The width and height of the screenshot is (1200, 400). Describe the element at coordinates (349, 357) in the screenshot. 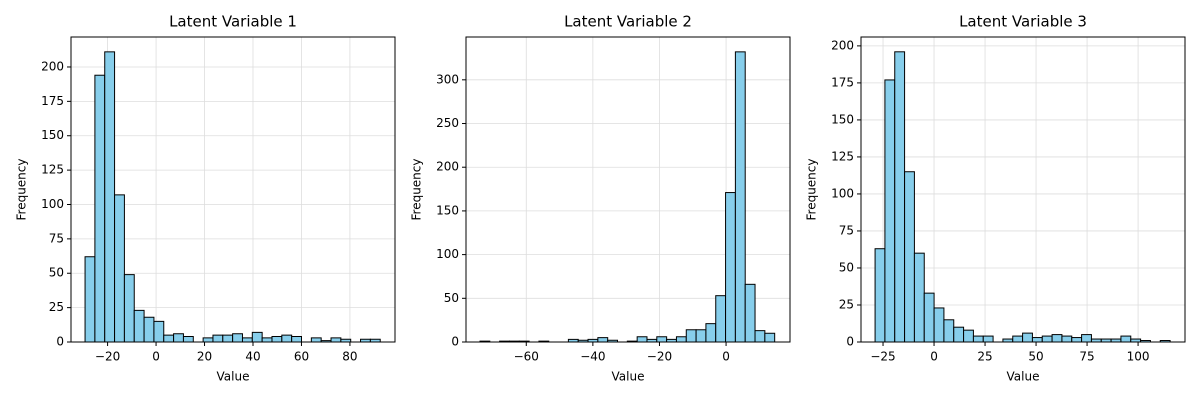

I see `x-tick-label: 80` at that location.